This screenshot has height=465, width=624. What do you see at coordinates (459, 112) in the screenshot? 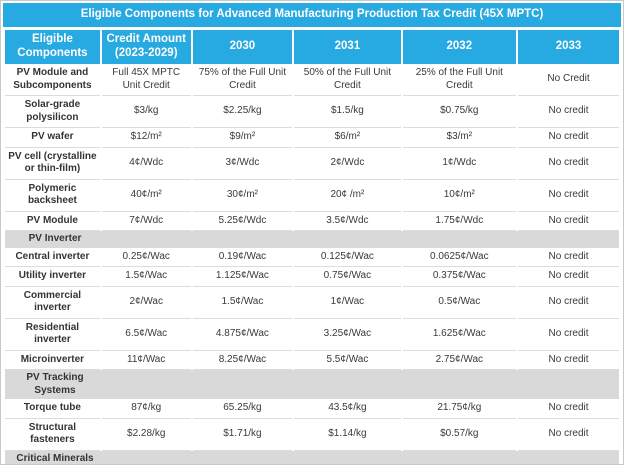
I see `credit-value: $0.75/kg` at bounding box center [459, 112].